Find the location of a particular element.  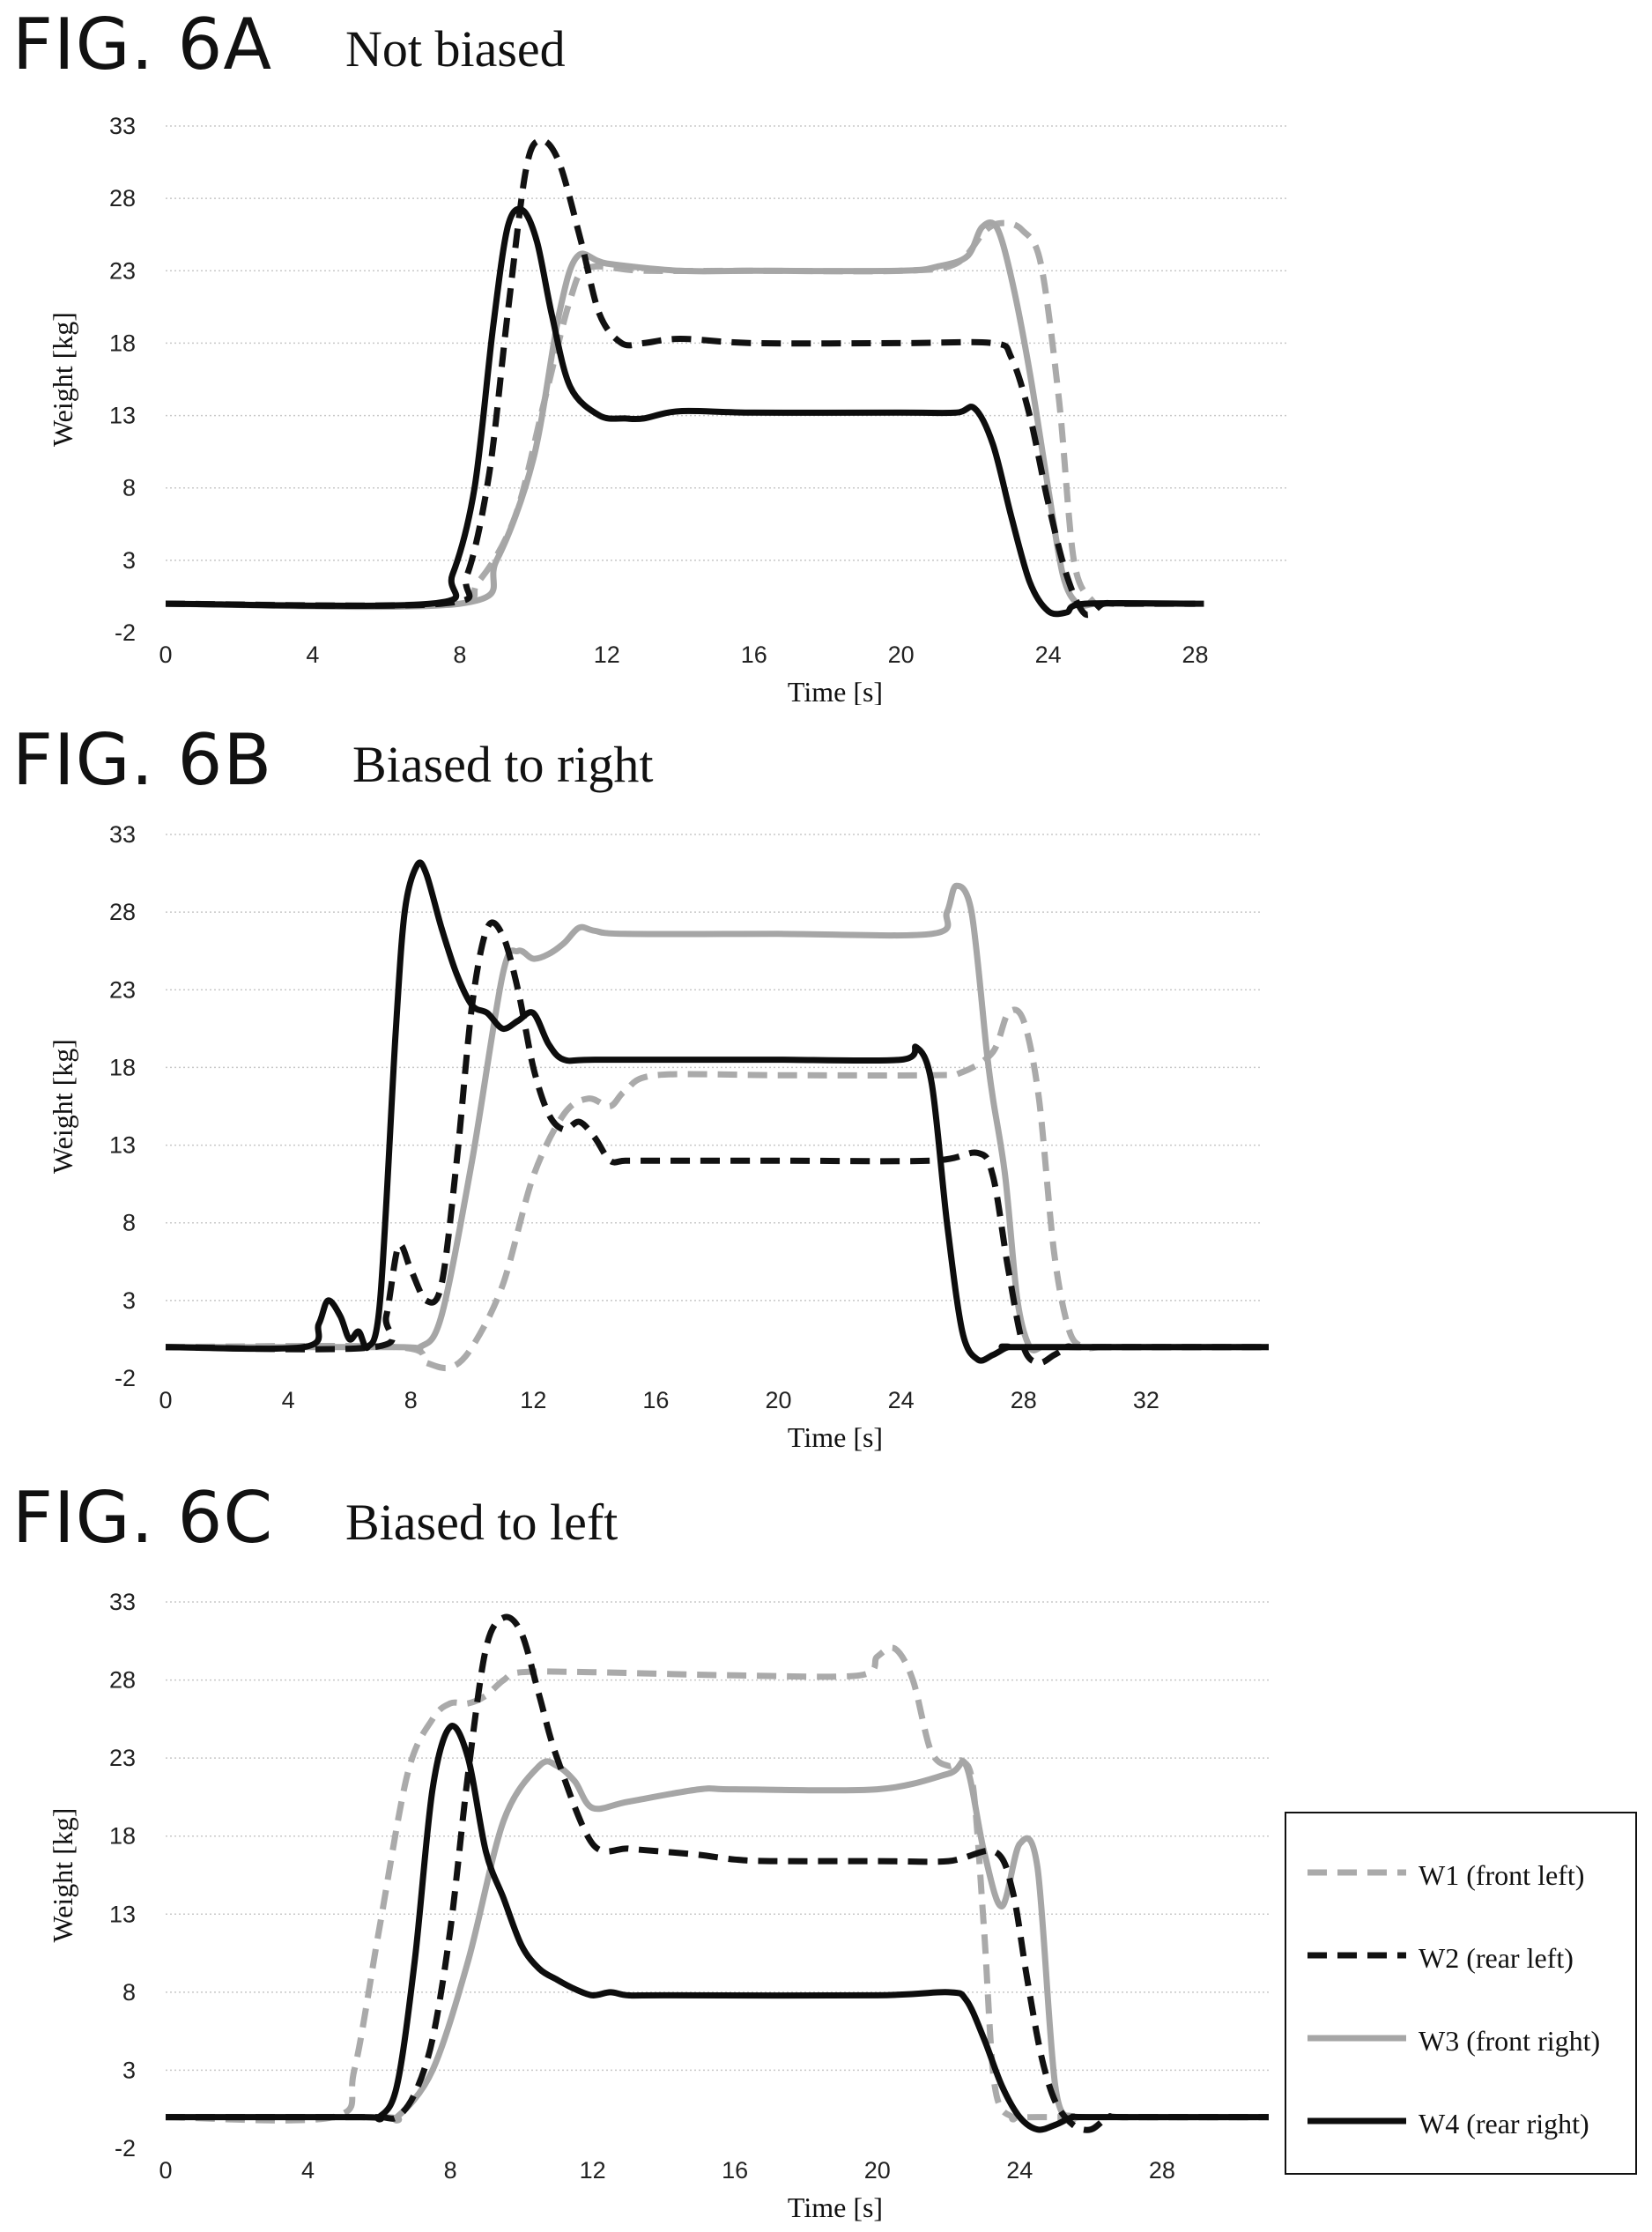

legend-swatch-w3 is located at coordinates (1357, 2038).